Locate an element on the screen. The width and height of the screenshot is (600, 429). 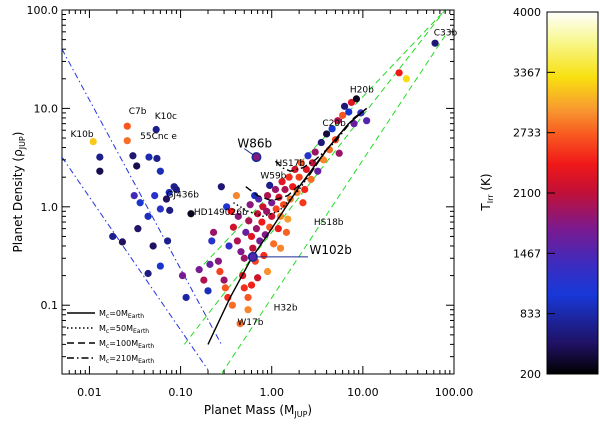
highlight-marker-W86b is located at coordinates (256, 157).